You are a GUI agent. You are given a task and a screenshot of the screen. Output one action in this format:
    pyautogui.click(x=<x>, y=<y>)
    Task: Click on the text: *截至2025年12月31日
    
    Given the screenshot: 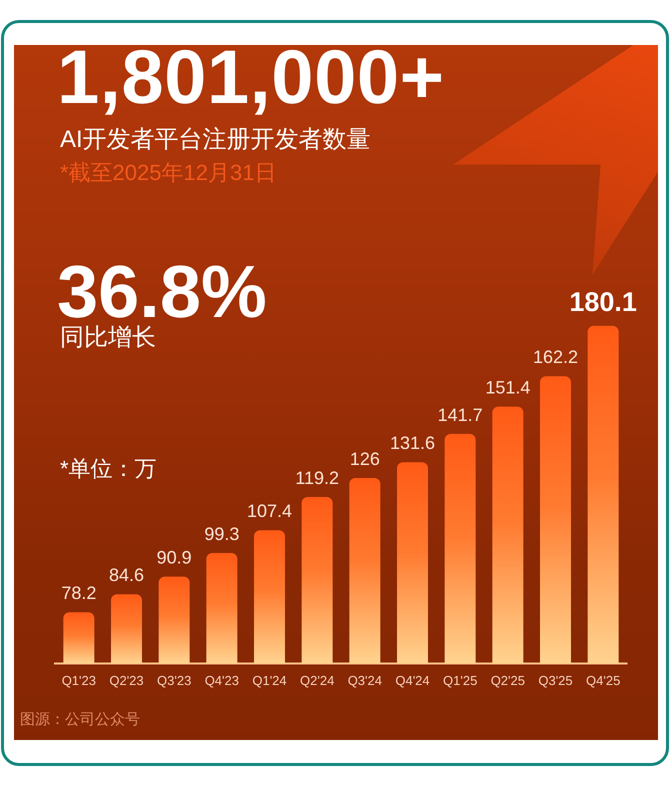 What is the action you would take?
    pyautogui.click(x=168, y=173)
    